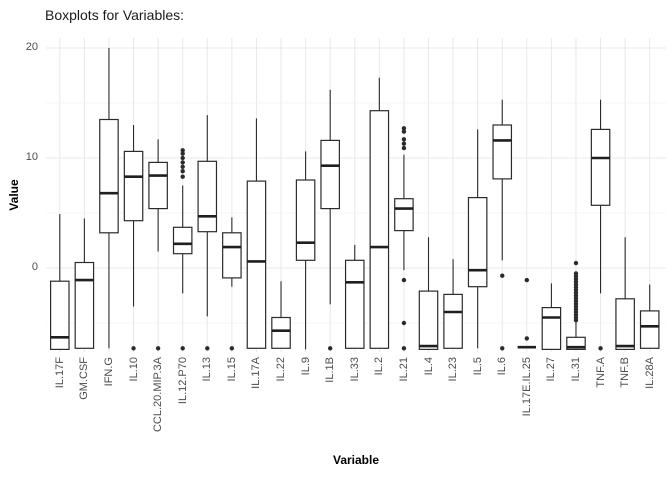  I want to click on x-tick-label: IL.5, so click(477, 366).